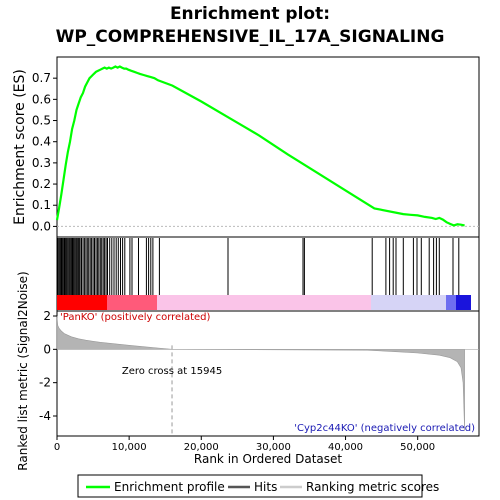 This screenshot has height=500, width=500. What do you see at coordinates (47, 349) in the screenshot?
I see `metric-y-tick-label-1: 0` at bounding box center [47, 349].